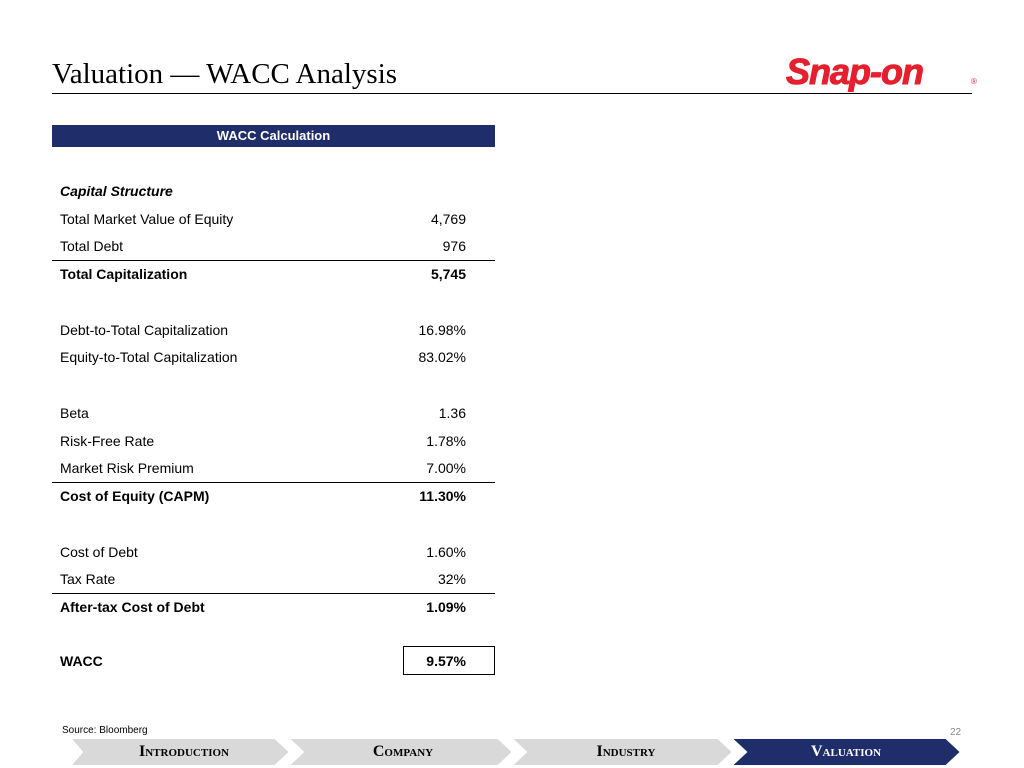  What do you see at coordinates (107, 441) in the screenshot?
I see `row-label: Risk-Free Rate` at bounding box center [107, 441].